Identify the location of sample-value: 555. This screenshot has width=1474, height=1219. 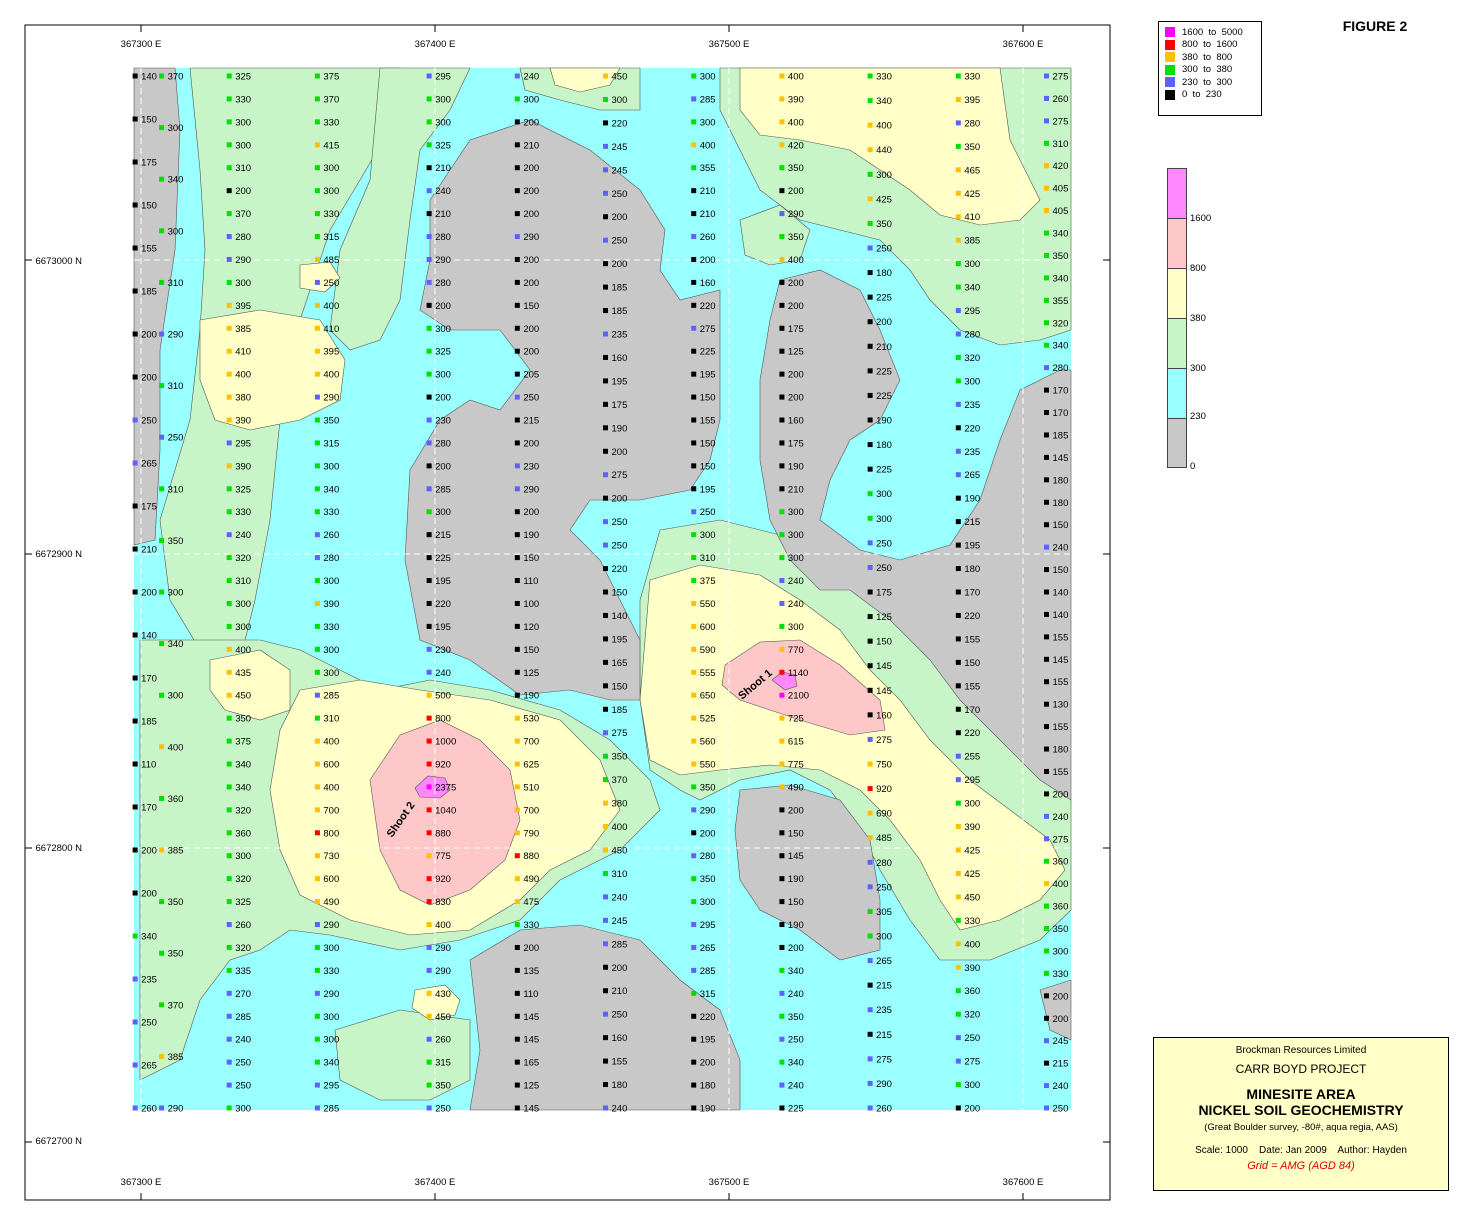
(708, 673).